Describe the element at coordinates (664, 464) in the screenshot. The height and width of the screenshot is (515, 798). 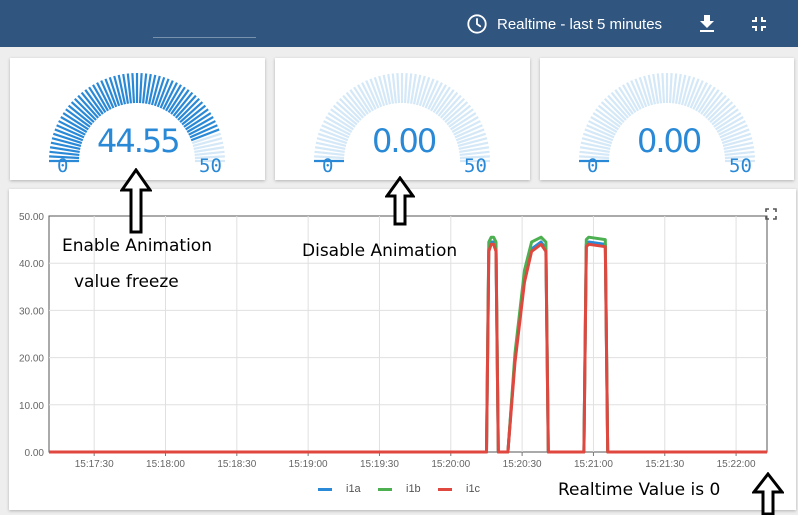
I see `x-tick-label: 15:21:30` at that location.